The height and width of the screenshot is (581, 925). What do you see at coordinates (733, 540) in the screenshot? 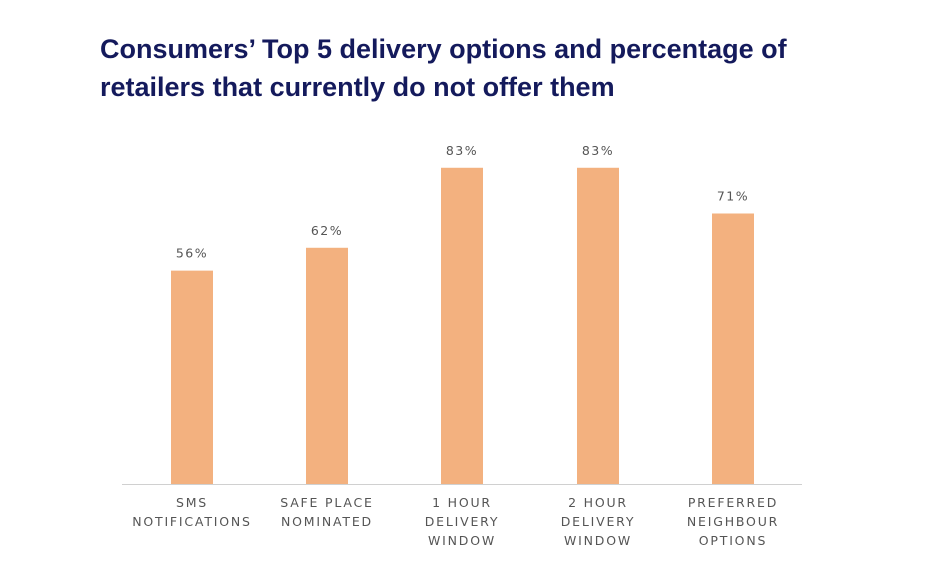
I see `x-tick-label-5-line-3: OPTIONS` at bounding box center [733, 540].